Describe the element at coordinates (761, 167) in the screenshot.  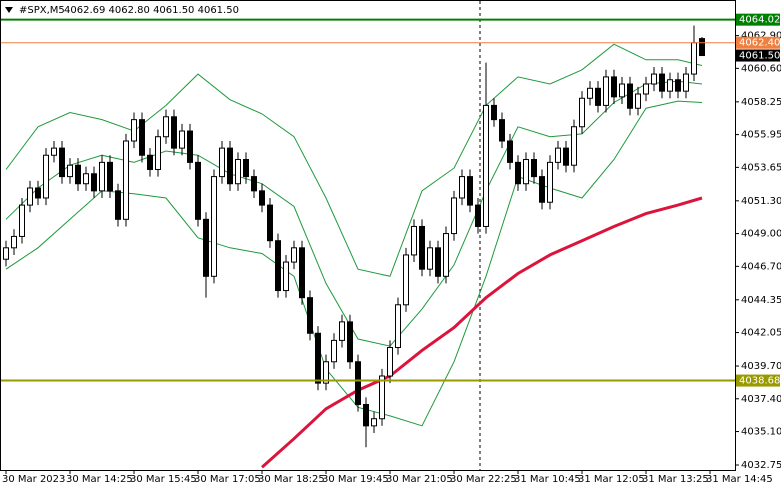
I see `y-tick-label: 4053.65` at that location.